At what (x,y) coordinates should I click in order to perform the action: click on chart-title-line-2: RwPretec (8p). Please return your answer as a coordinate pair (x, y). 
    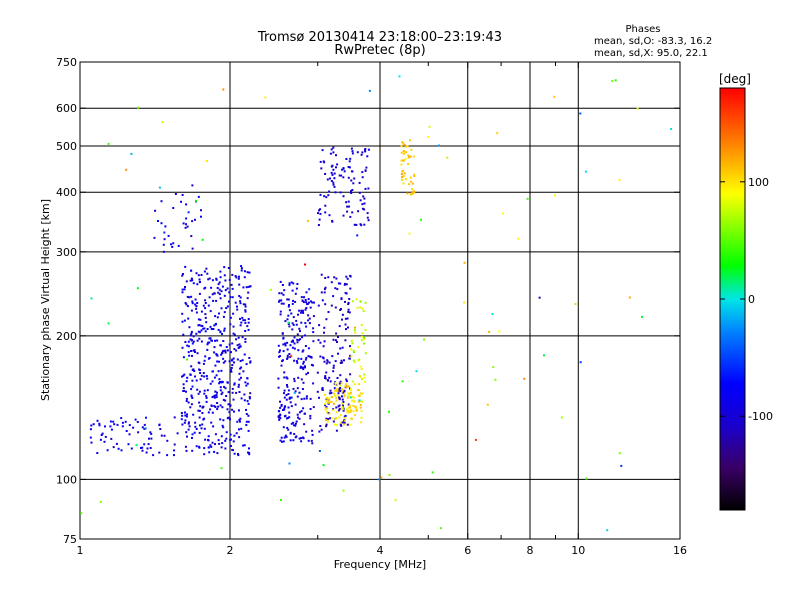
    Looking at the image, I should click on (379, 50).